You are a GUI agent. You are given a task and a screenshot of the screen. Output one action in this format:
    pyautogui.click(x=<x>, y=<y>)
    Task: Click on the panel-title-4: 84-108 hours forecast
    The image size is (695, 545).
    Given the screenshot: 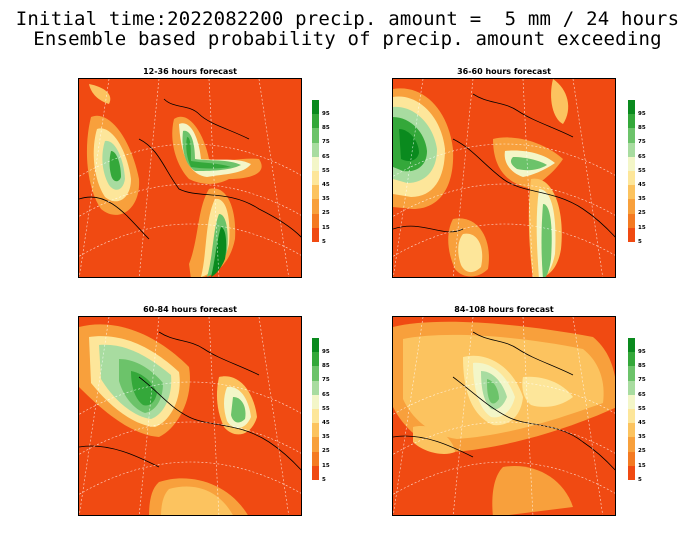 What is the action you would take?
    pyautogui.click(x=504, y=309)
    